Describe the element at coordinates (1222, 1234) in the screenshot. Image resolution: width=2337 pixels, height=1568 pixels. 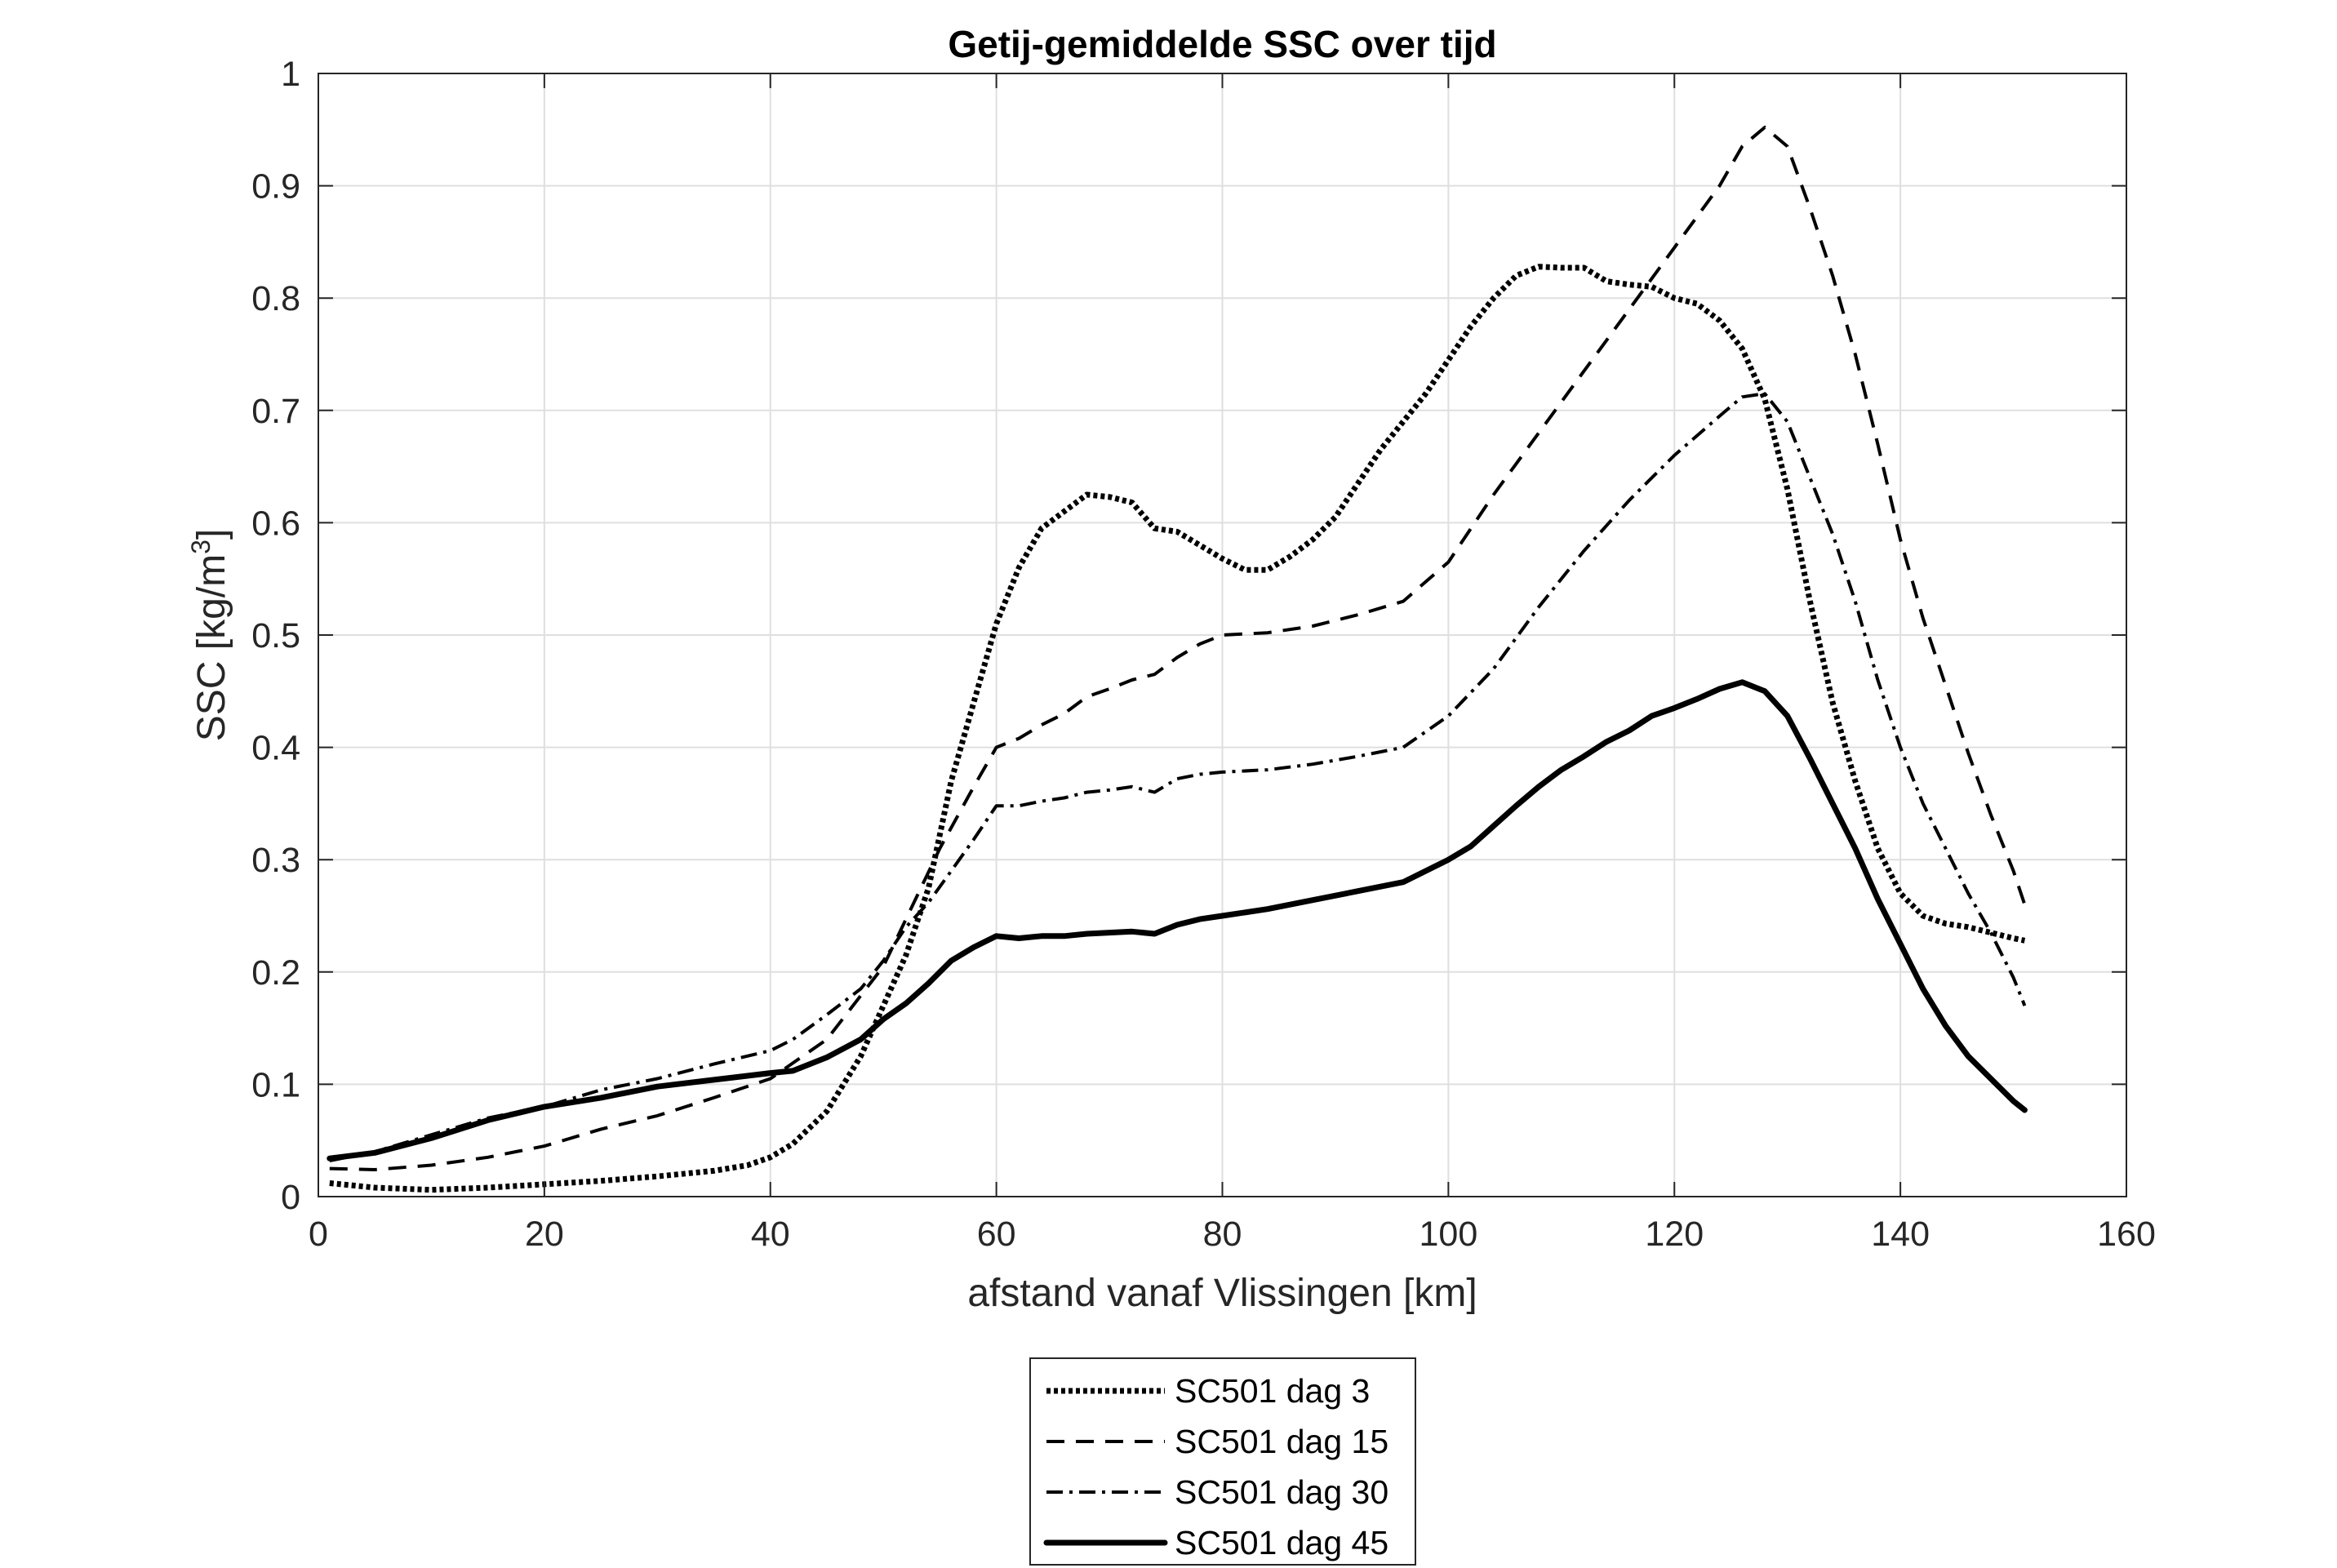
I see `x-tick-label: 80` at that location.